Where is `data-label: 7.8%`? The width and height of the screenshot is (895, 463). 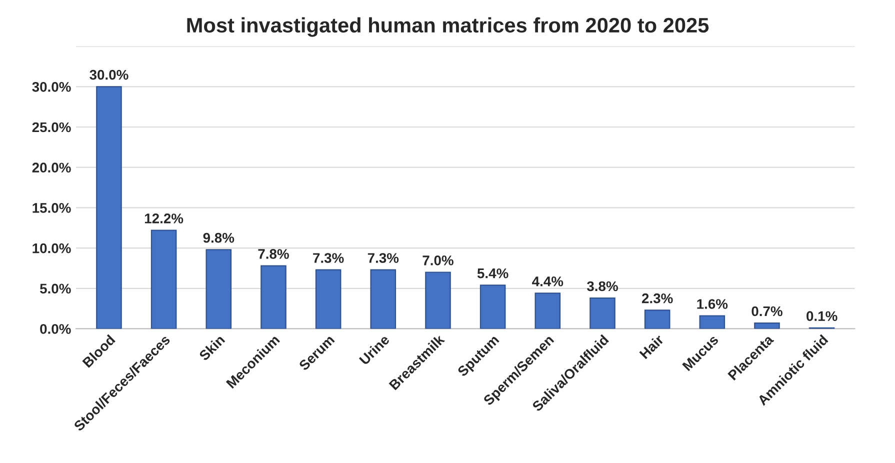 data-label: 7.8% is located at coordinates (273, 254).